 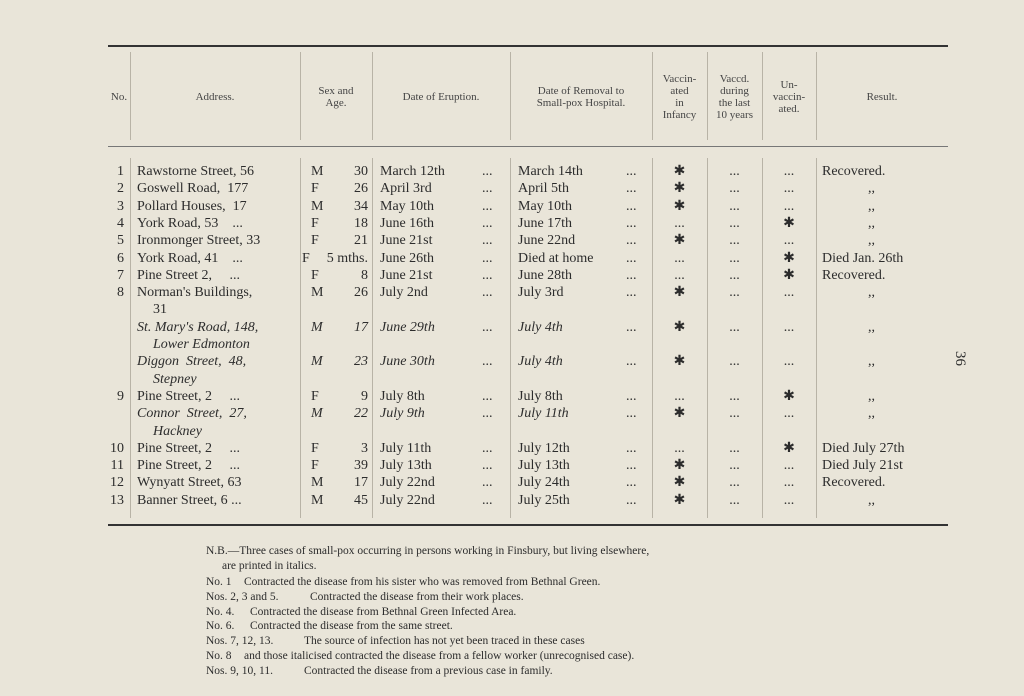 I want to click on eruption-date: May 10th, so click(x=407, y=206).